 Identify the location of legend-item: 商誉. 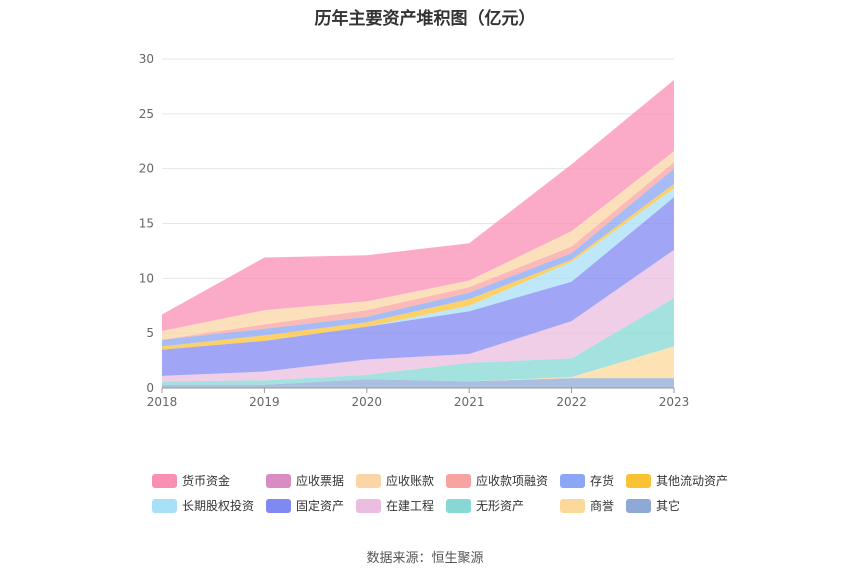
(589, 505).